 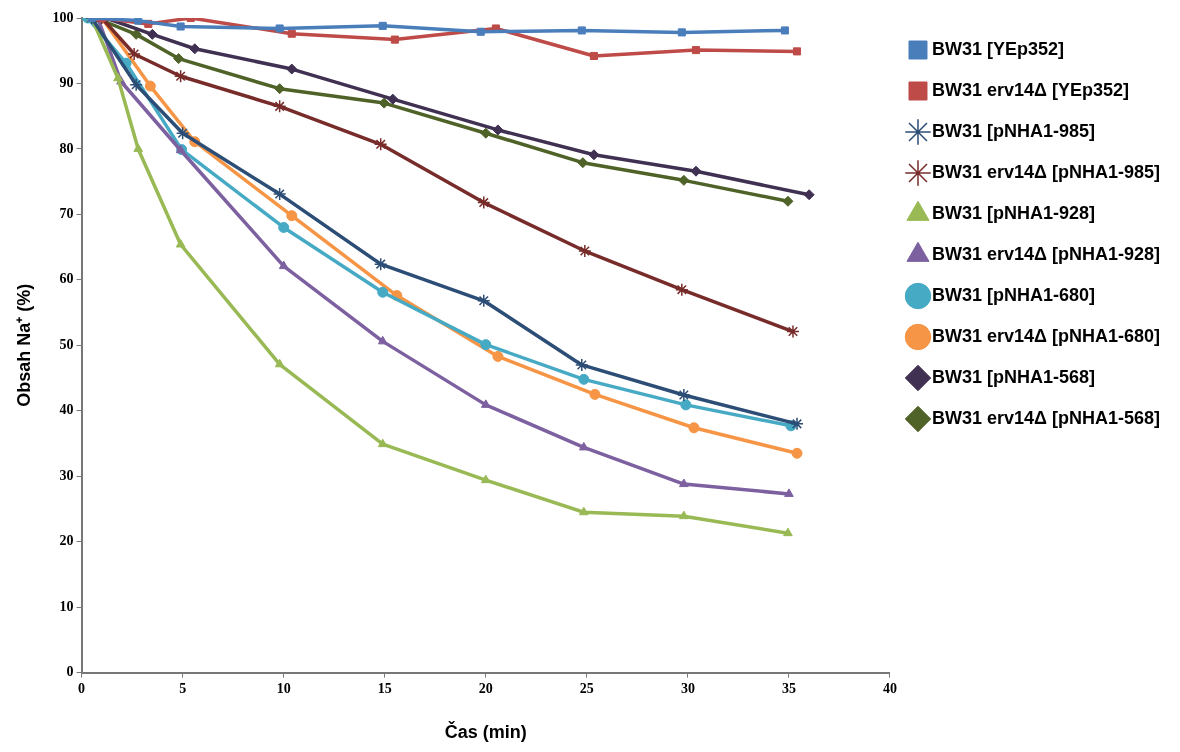 I want to click on legend-label: BW31 erv14Δ [pNHA1-680], so click(x=1045, y=335).